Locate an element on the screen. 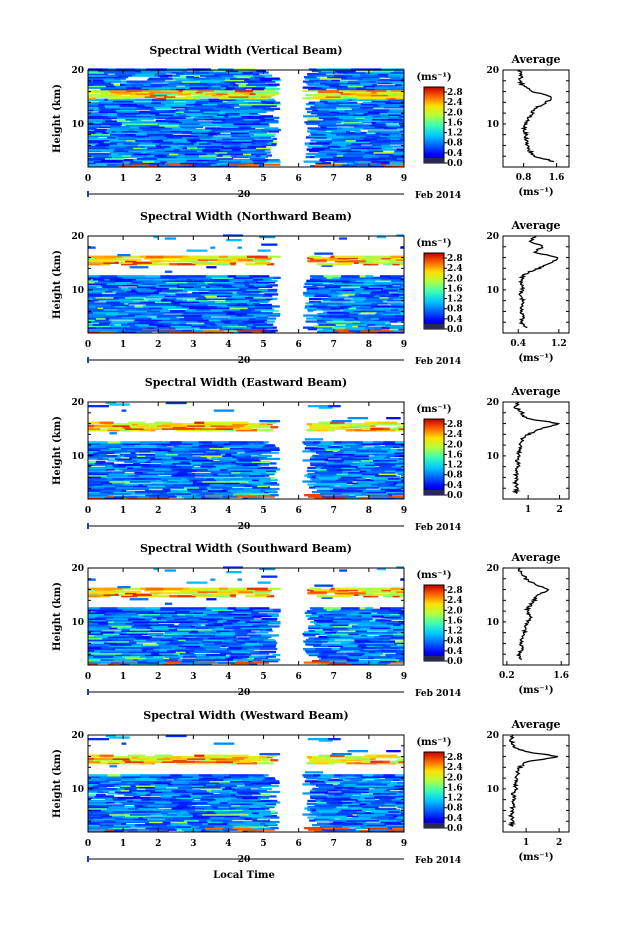 The width and height of the screenshot is (621, 929). colorbar-tick-label: 1.6 is located at coordinates (455, 123).